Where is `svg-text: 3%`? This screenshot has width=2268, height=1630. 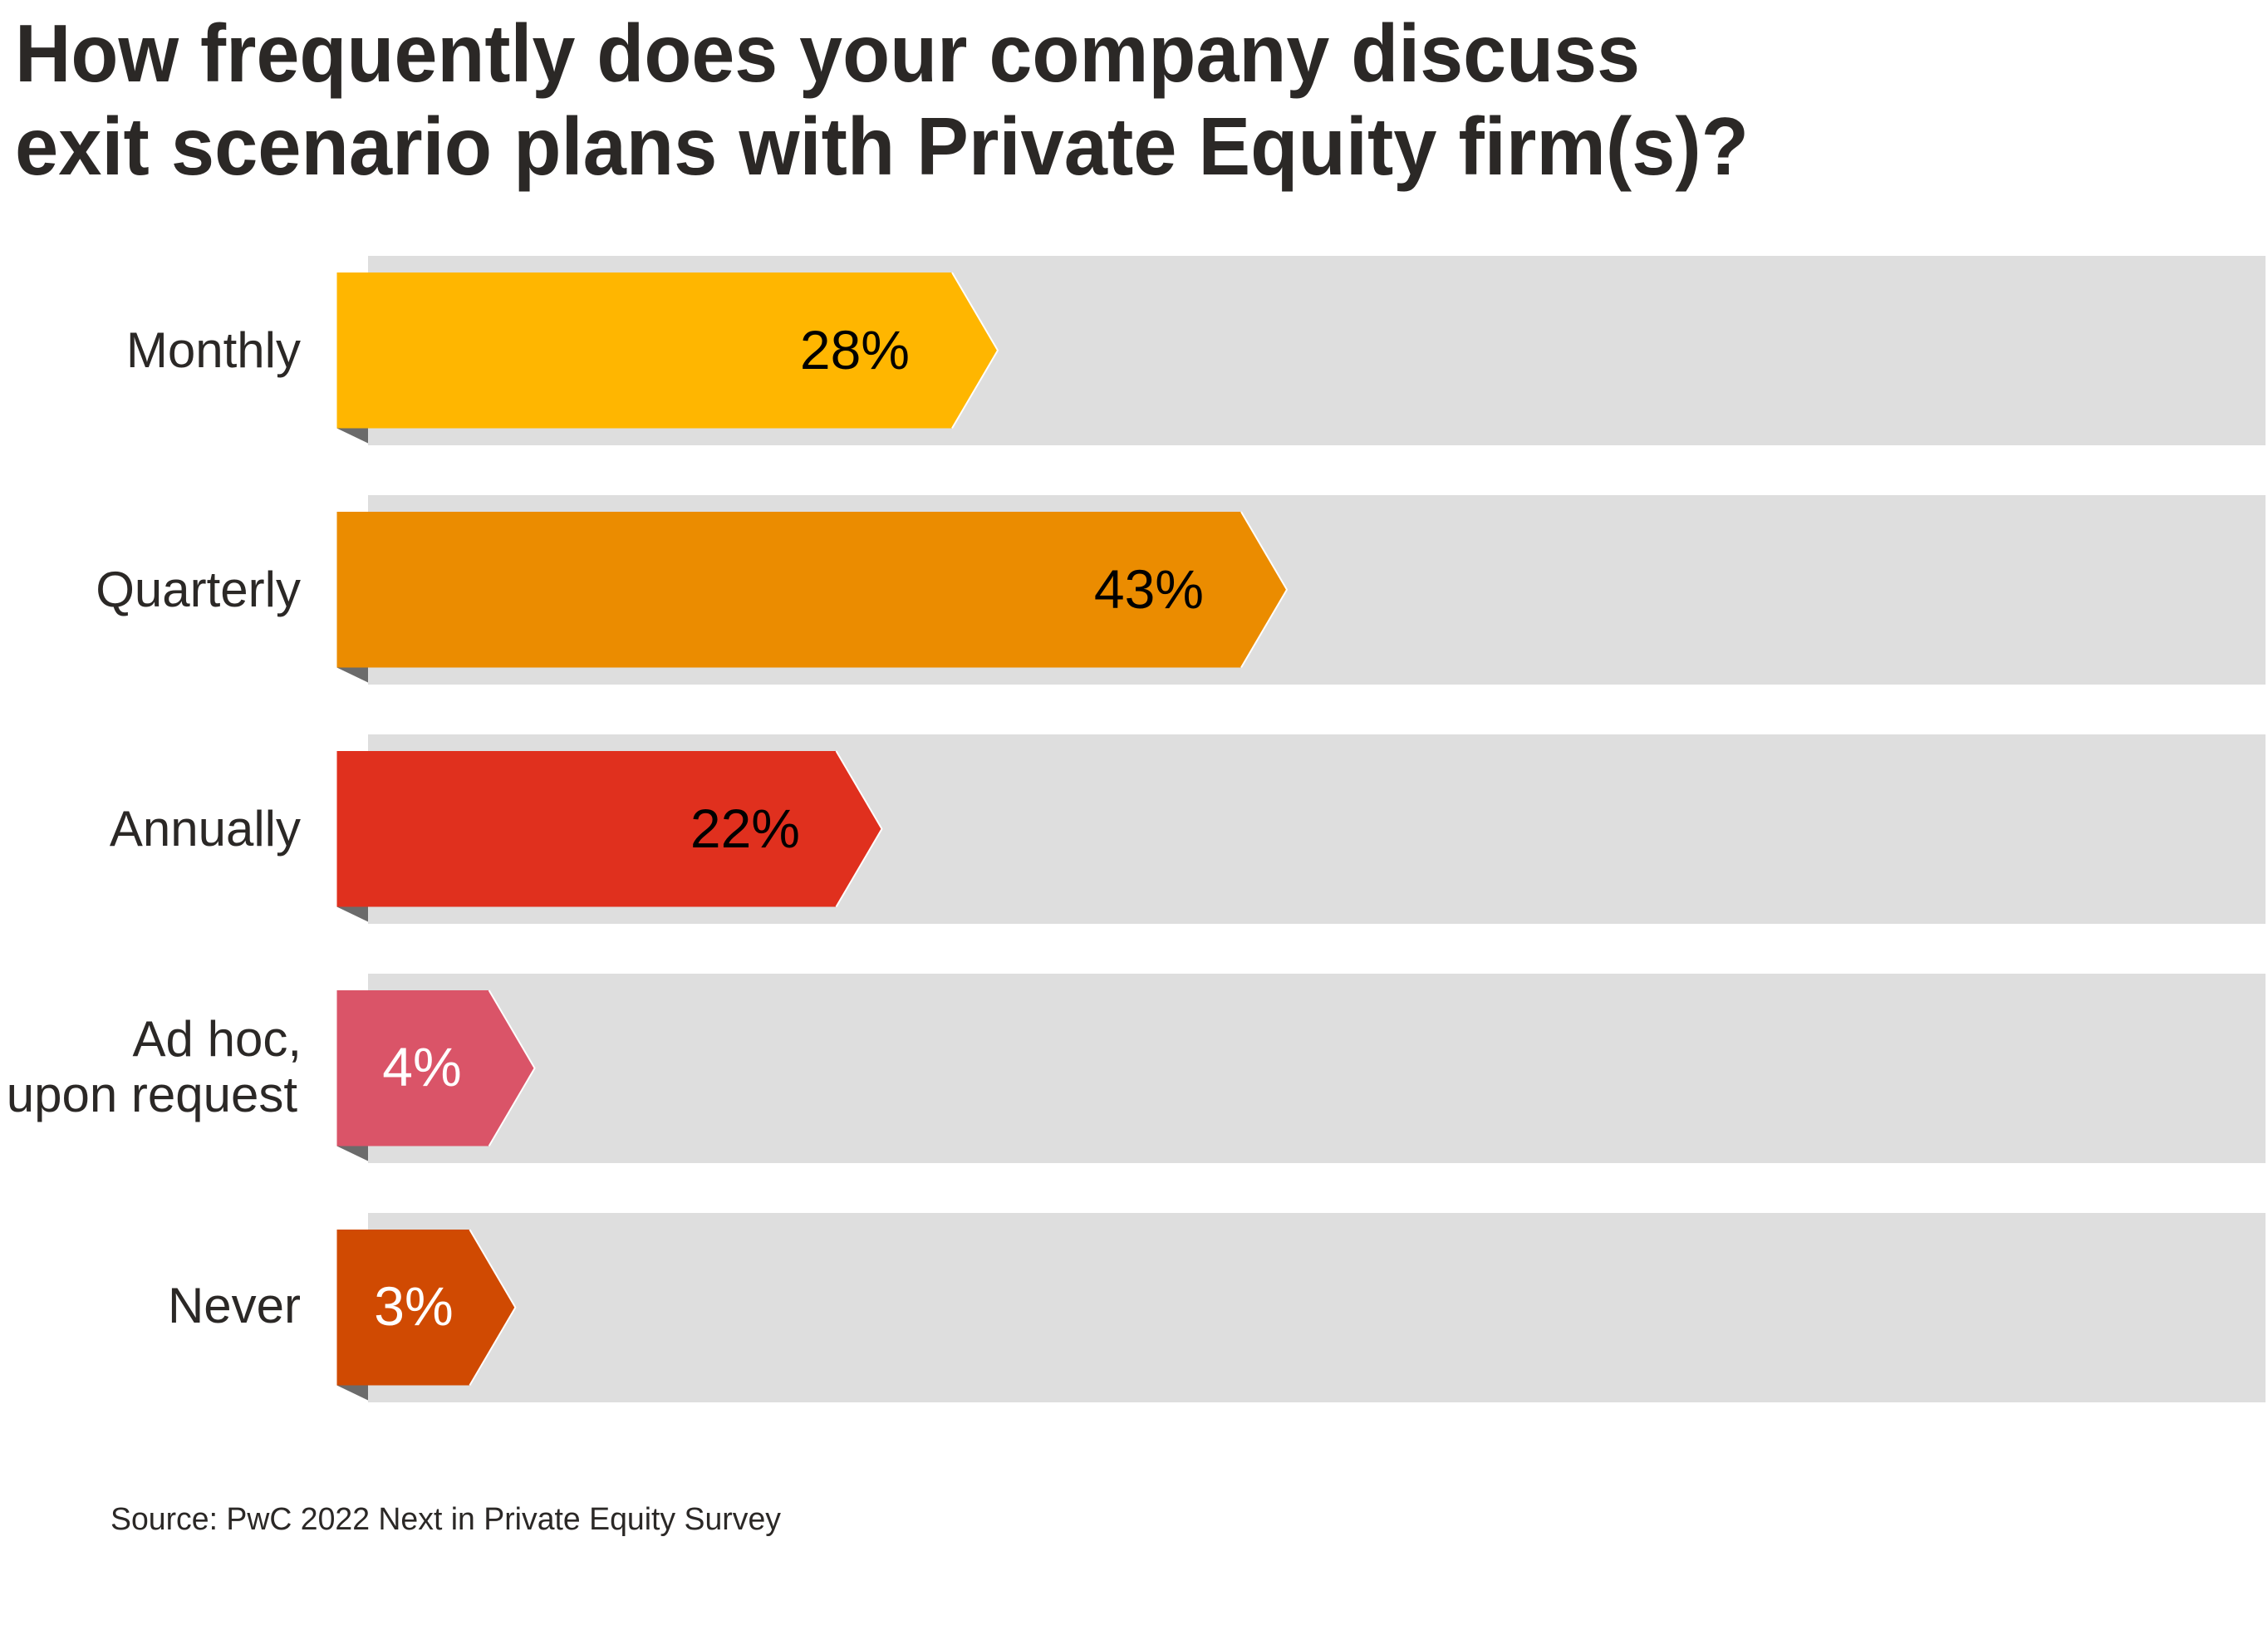 svg-text: 3% is located at coordinates (413, 1306).